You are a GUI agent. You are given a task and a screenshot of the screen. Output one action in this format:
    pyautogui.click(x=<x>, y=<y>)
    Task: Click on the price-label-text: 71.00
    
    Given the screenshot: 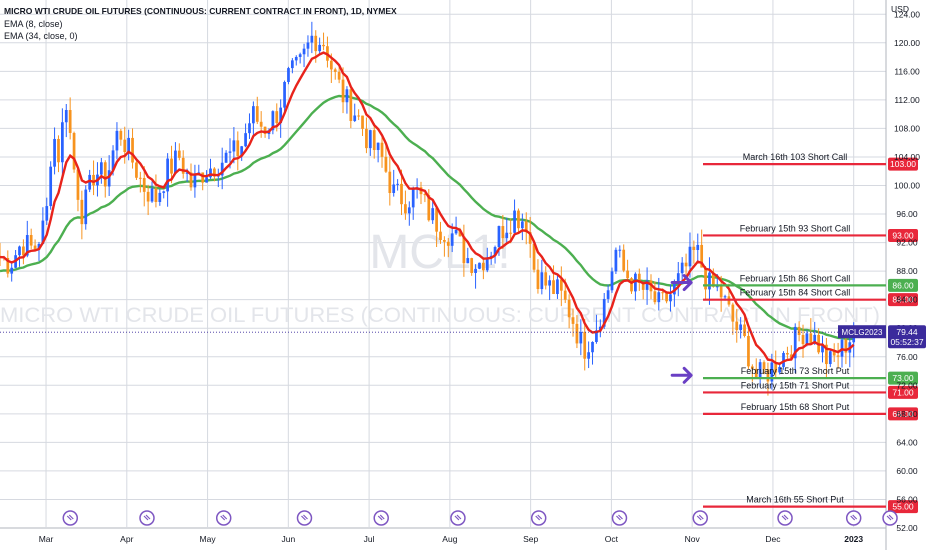 What is the action you would take?
    pyautogui.click(x=903, y=392)
    